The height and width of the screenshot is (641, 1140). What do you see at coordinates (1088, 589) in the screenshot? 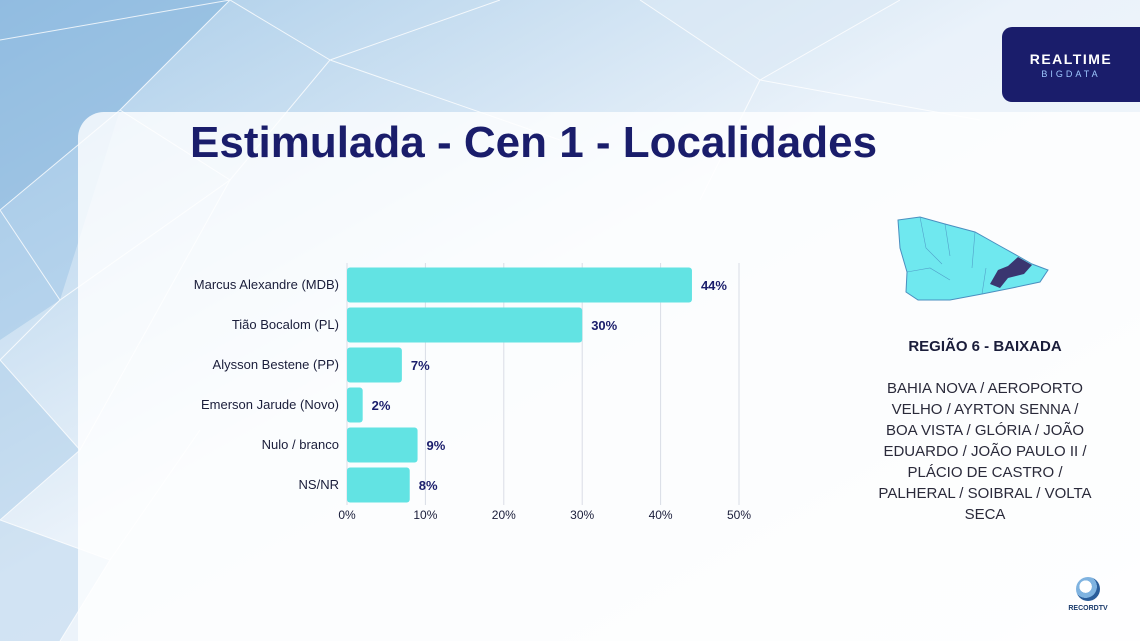
I see `recordtv-ring-icon` at bounding box center [1088, 589].